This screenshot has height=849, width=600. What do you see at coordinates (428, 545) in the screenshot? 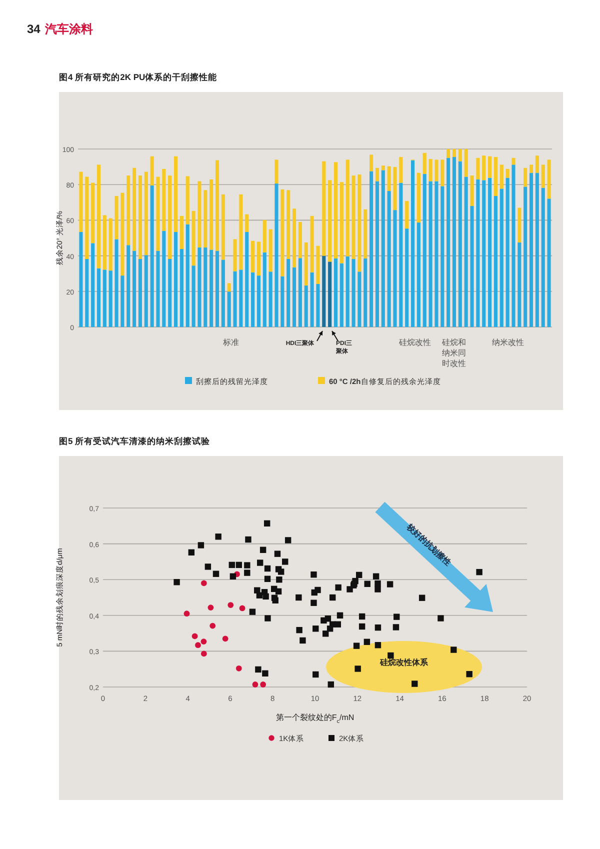
I see `annotation: 较好的抗划擦性` at bounding box center [428, 545].